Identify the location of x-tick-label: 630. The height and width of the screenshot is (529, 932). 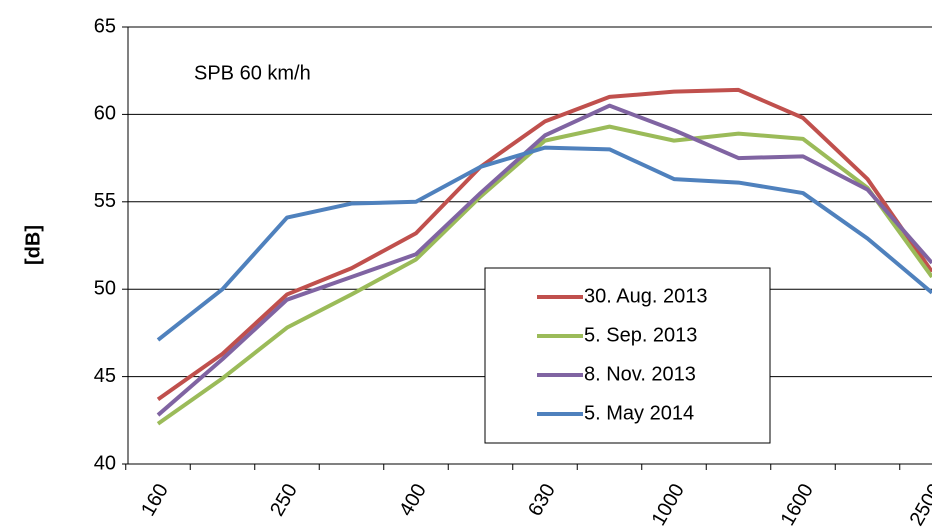
(542, 500).